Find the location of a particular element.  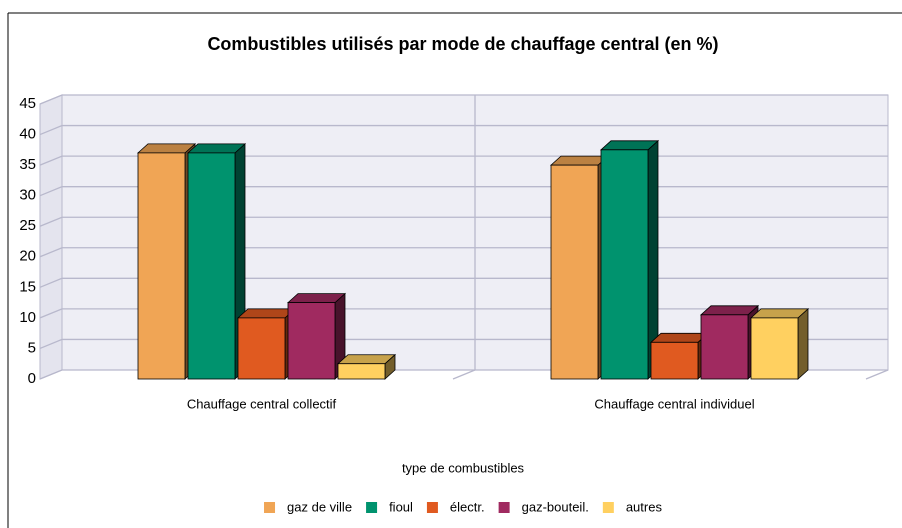

floor-divider is located at coordinates (464, 374).